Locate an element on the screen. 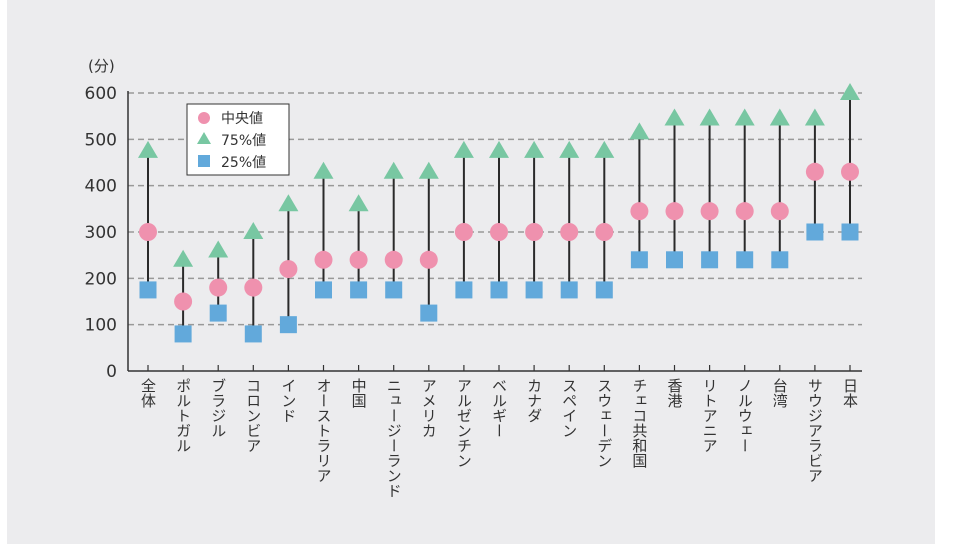 This screenshot has width=953, height=544. x-category-label: スウェーデン is located at coordinates (604, 423).